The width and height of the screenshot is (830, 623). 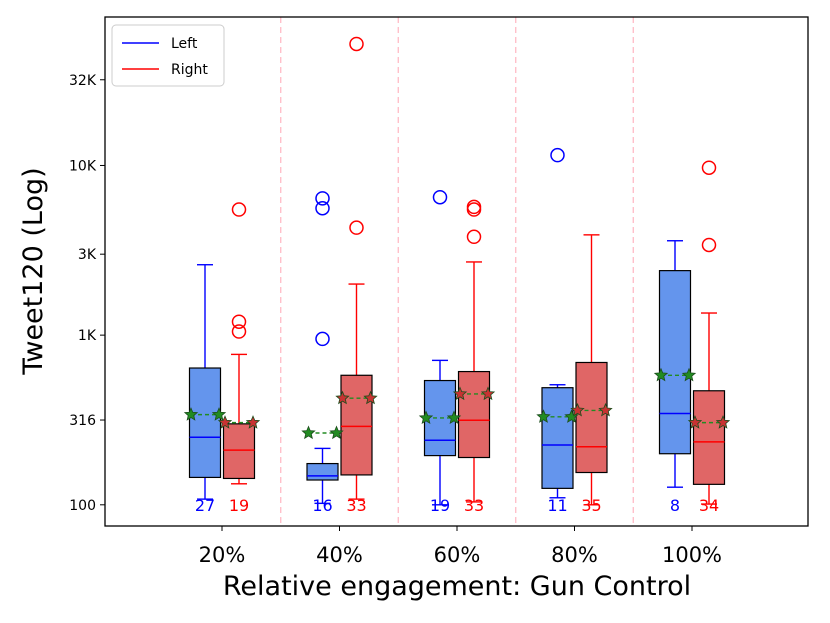 What do you see at coordinates (82, 506) in the screenshot?
I see `y-tick-label: 100` at bounding box center [82, 506].